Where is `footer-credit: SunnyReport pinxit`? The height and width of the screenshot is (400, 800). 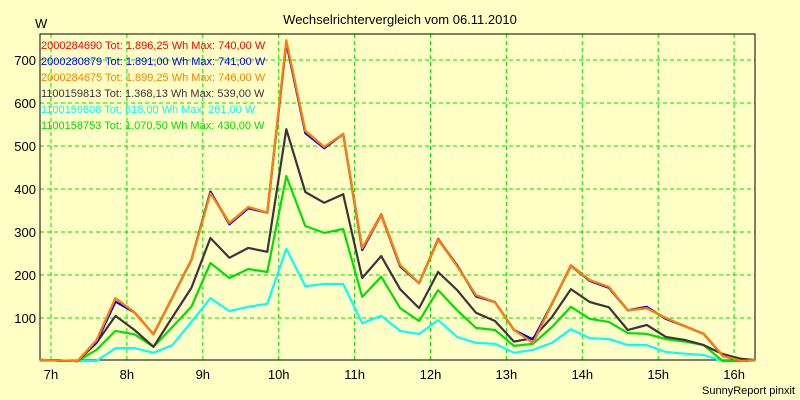
footer-credit: SunnyReport pinxit is located at coordinates (748, 391).